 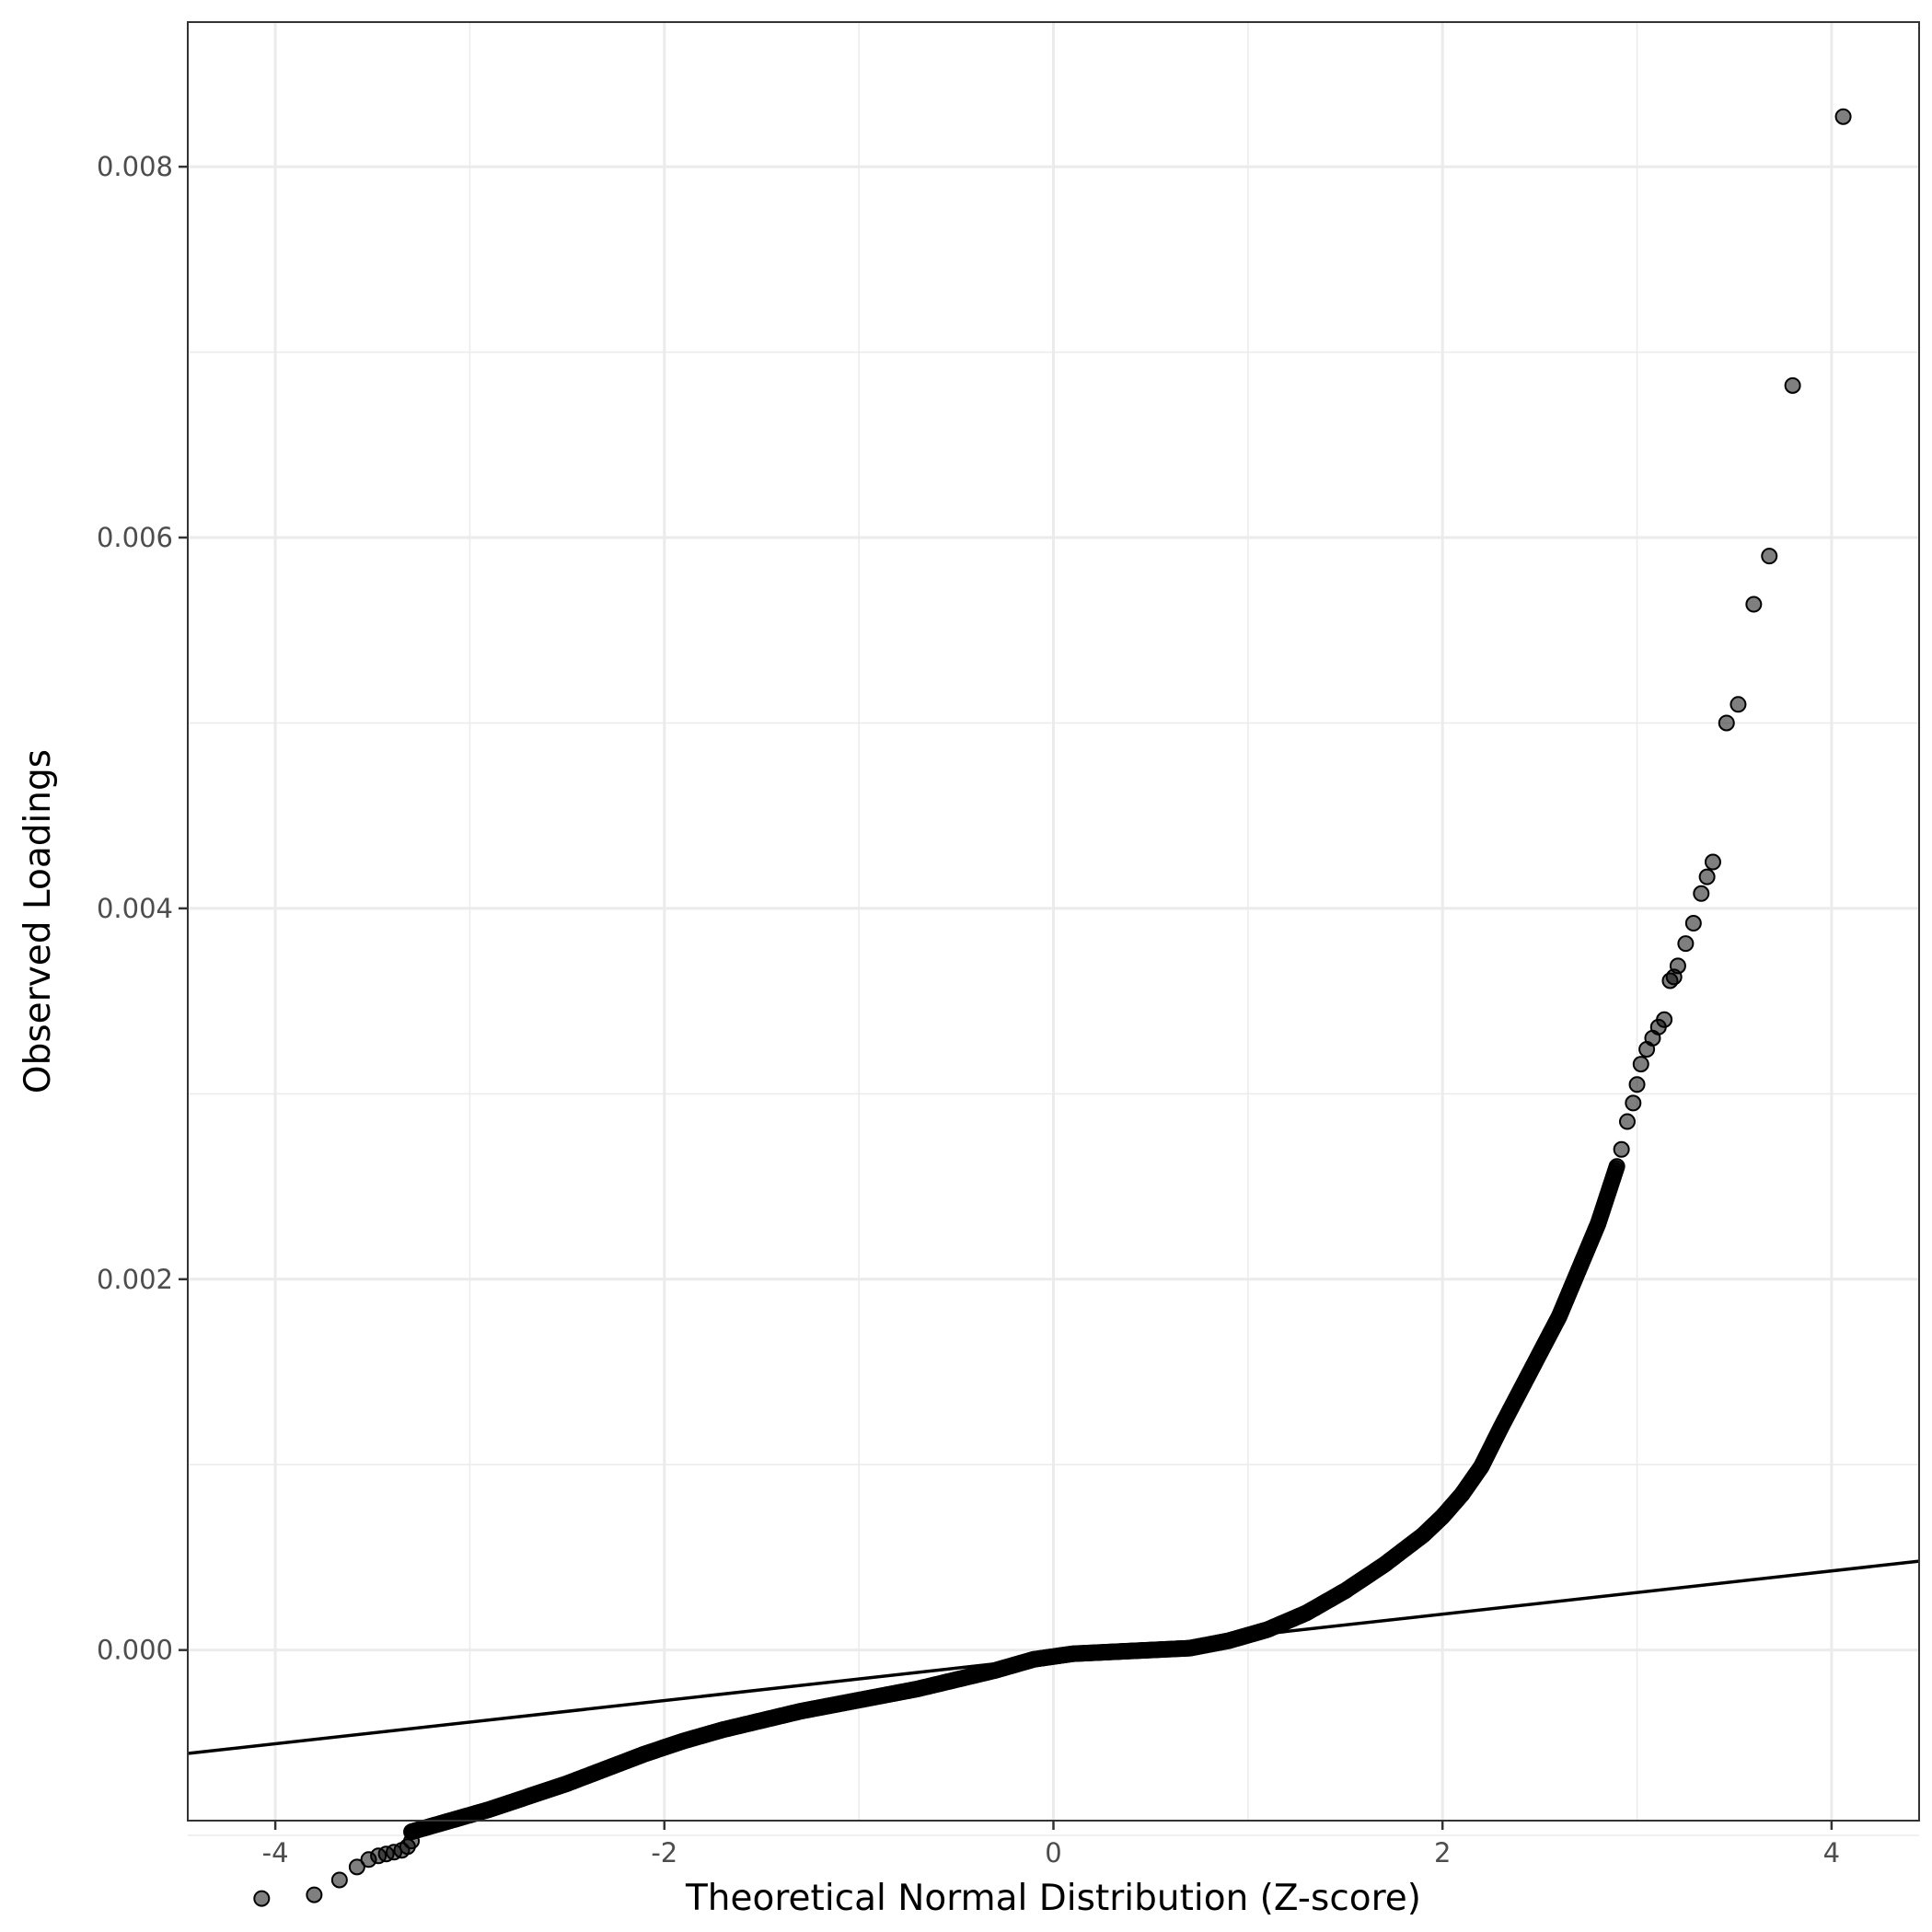 I want to click on x-tick-label: 4, so click(x=1832, y=1853).